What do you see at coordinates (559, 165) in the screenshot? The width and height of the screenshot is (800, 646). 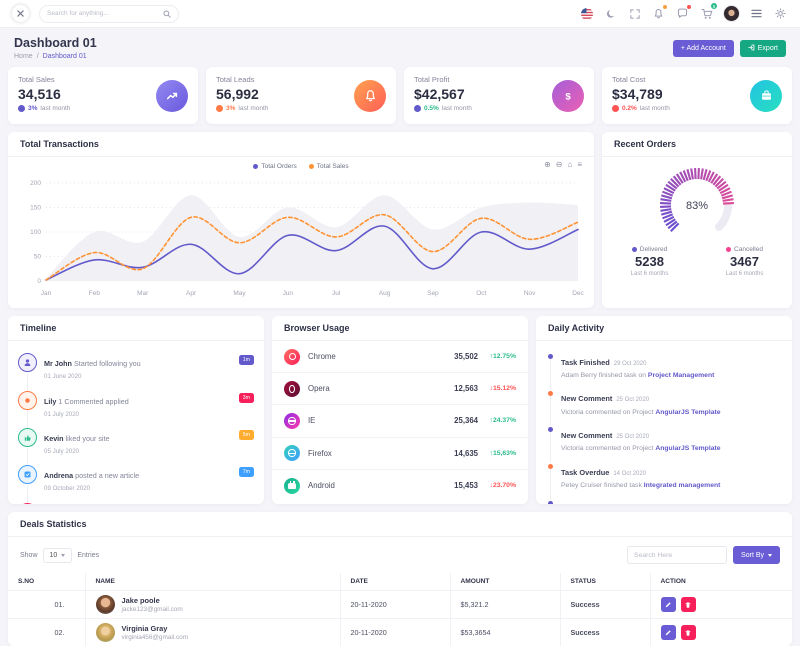 I see `zoom-out-icon: ⊖` at bounding box center [559, 165].